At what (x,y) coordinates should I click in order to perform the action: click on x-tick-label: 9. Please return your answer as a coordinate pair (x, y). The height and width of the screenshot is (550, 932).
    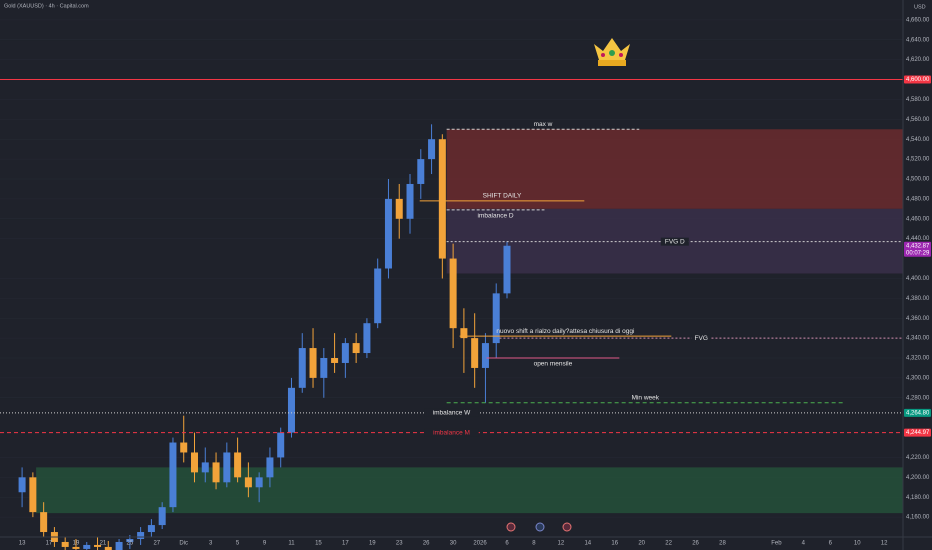
    Looking at the image, I should click on (265, 544).